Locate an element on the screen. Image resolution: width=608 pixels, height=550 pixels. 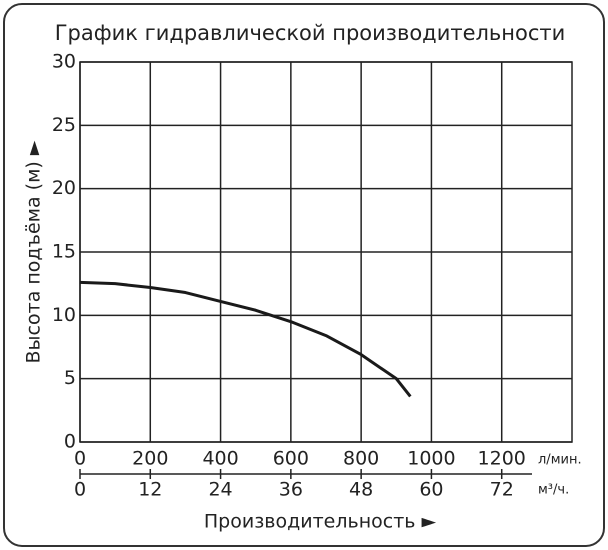
y-tick-label: 10 is located at coordinates (64, 315).